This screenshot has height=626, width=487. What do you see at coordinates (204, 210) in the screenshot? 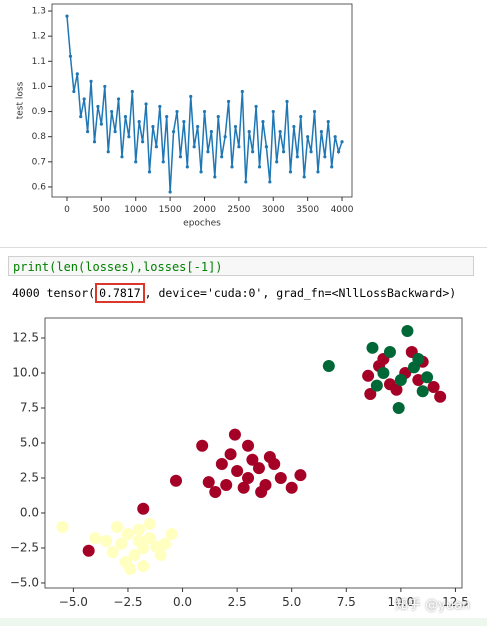
I see `x-tick-label: 2000` at bounding box center [204, 210].